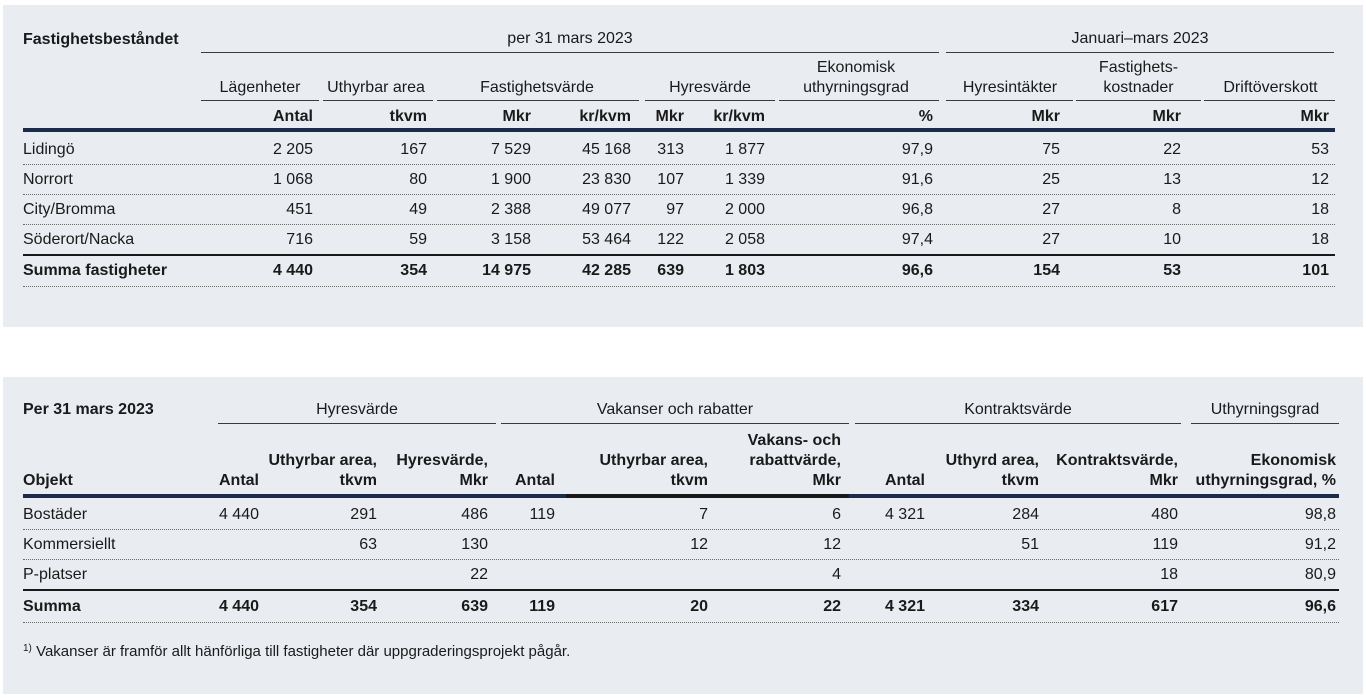 Image resolution: width=1366 pixels, height=699 pixels. Describe the element at coordinates (925, 116) in the screenshot. I see `unit-percent: %` at that location.